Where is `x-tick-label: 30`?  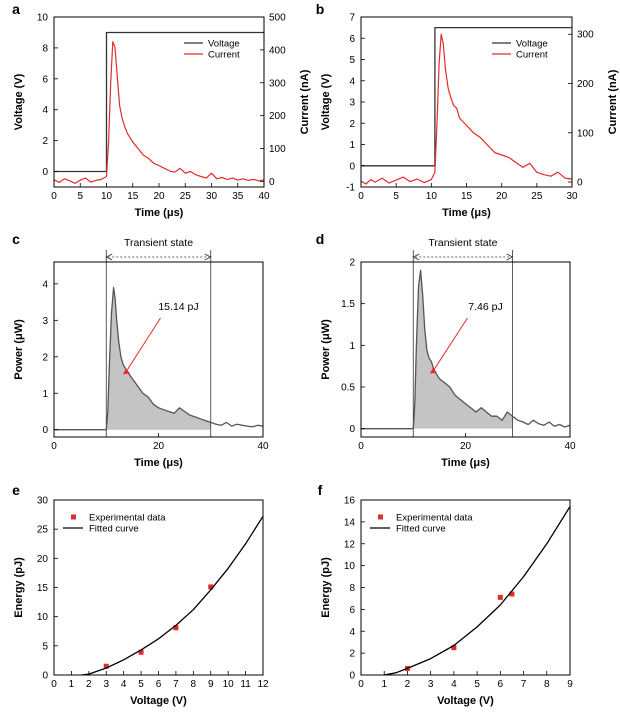 x-tick-label: 30 is located at coordinates (212, 196).